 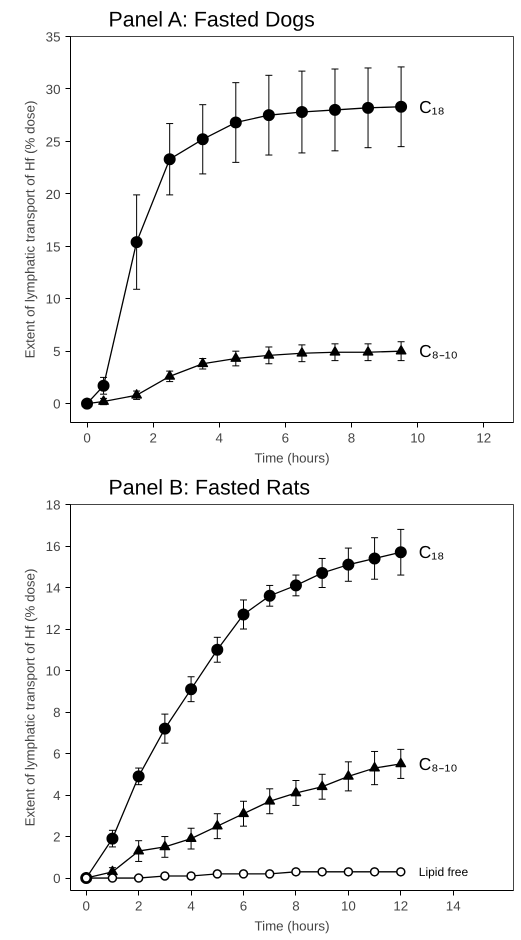 I want to click on y-tick-label: 4, so click(x=57, y=796).